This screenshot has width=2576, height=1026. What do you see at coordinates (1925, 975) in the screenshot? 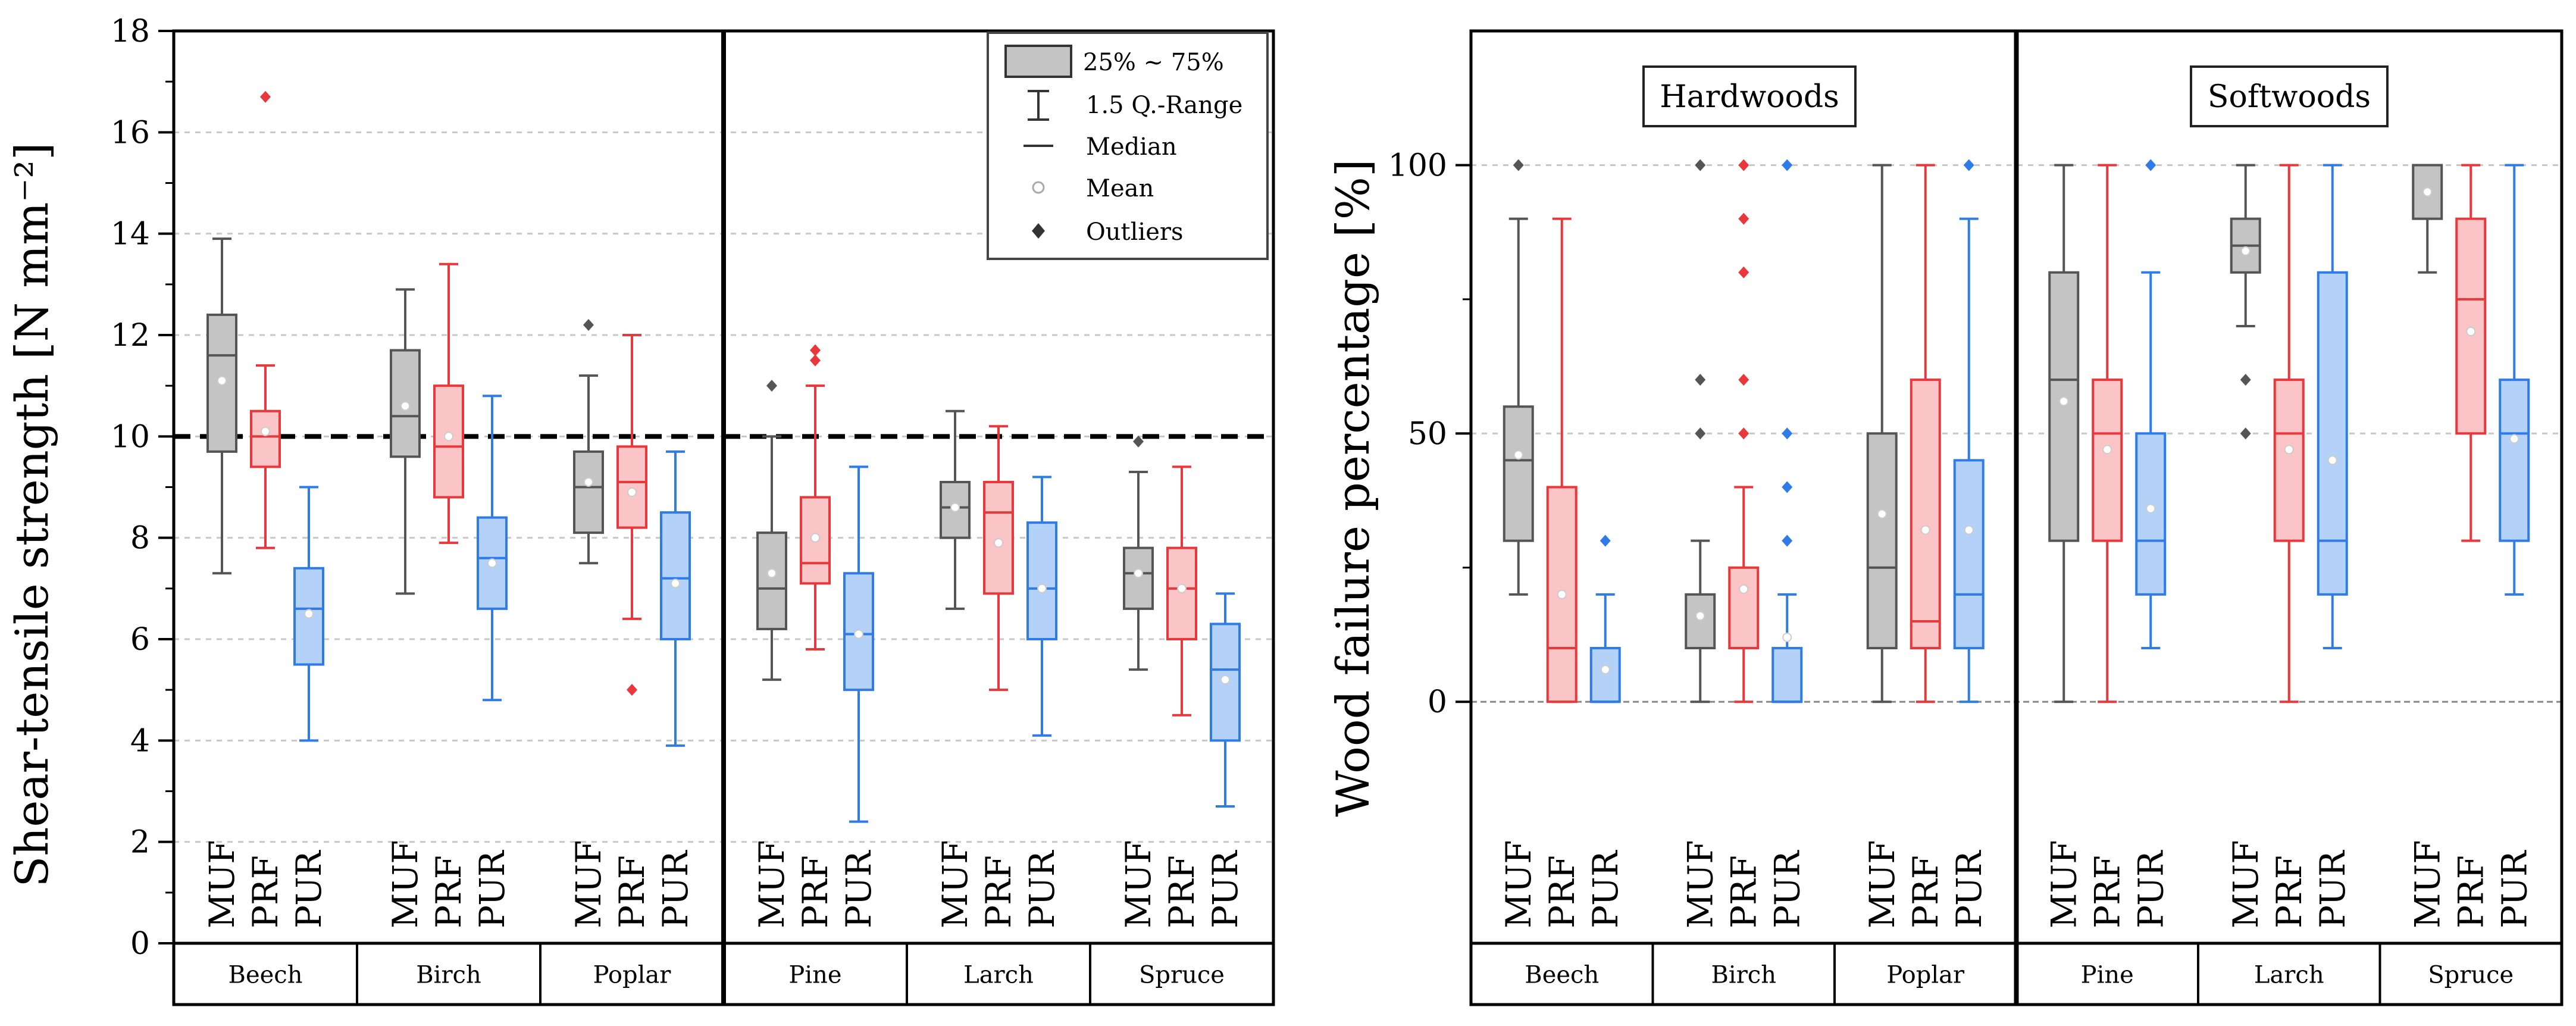
I see `species-label: Poplar` at bounding box center [1925, 975].